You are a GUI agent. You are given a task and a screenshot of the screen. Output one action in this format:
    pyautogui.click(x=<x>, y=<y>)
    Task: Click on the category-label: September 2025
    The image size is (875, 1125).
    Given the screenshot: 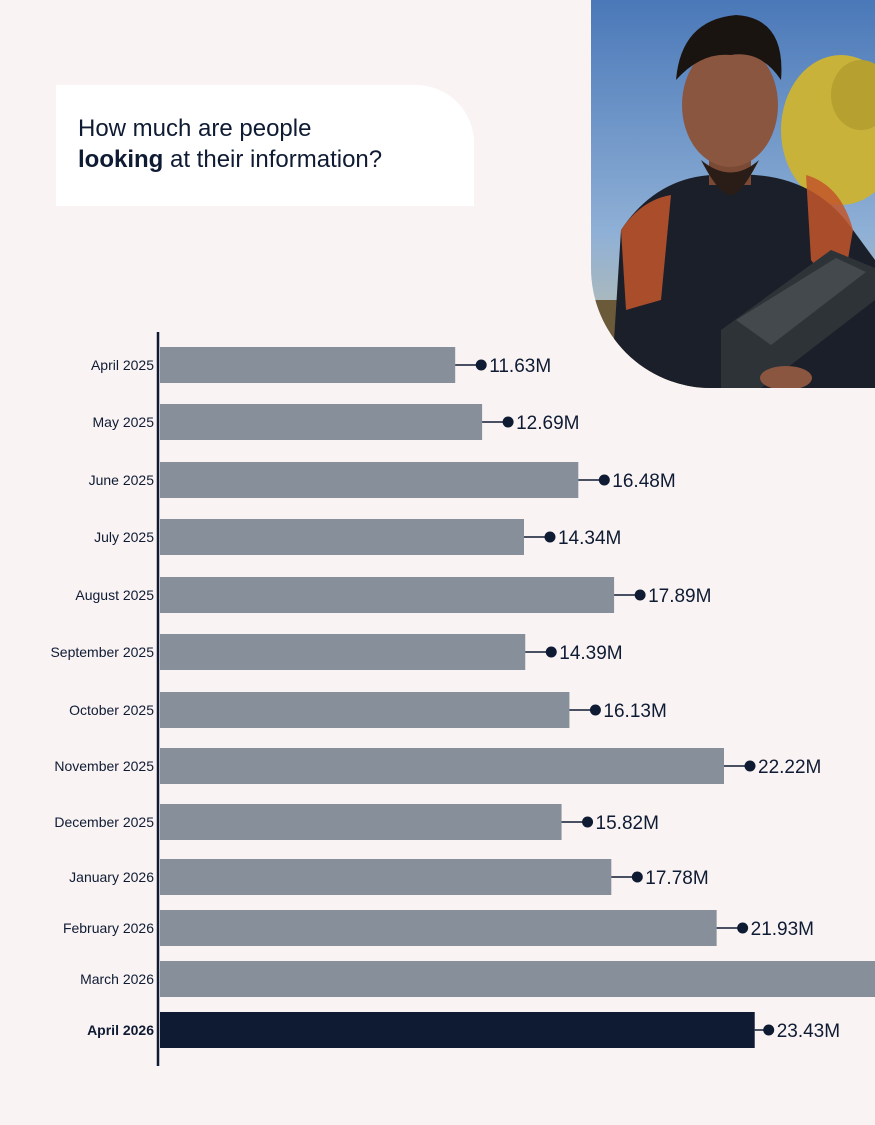 What is the action you would take?
    pyautogui.click(x=102, y=652)
    